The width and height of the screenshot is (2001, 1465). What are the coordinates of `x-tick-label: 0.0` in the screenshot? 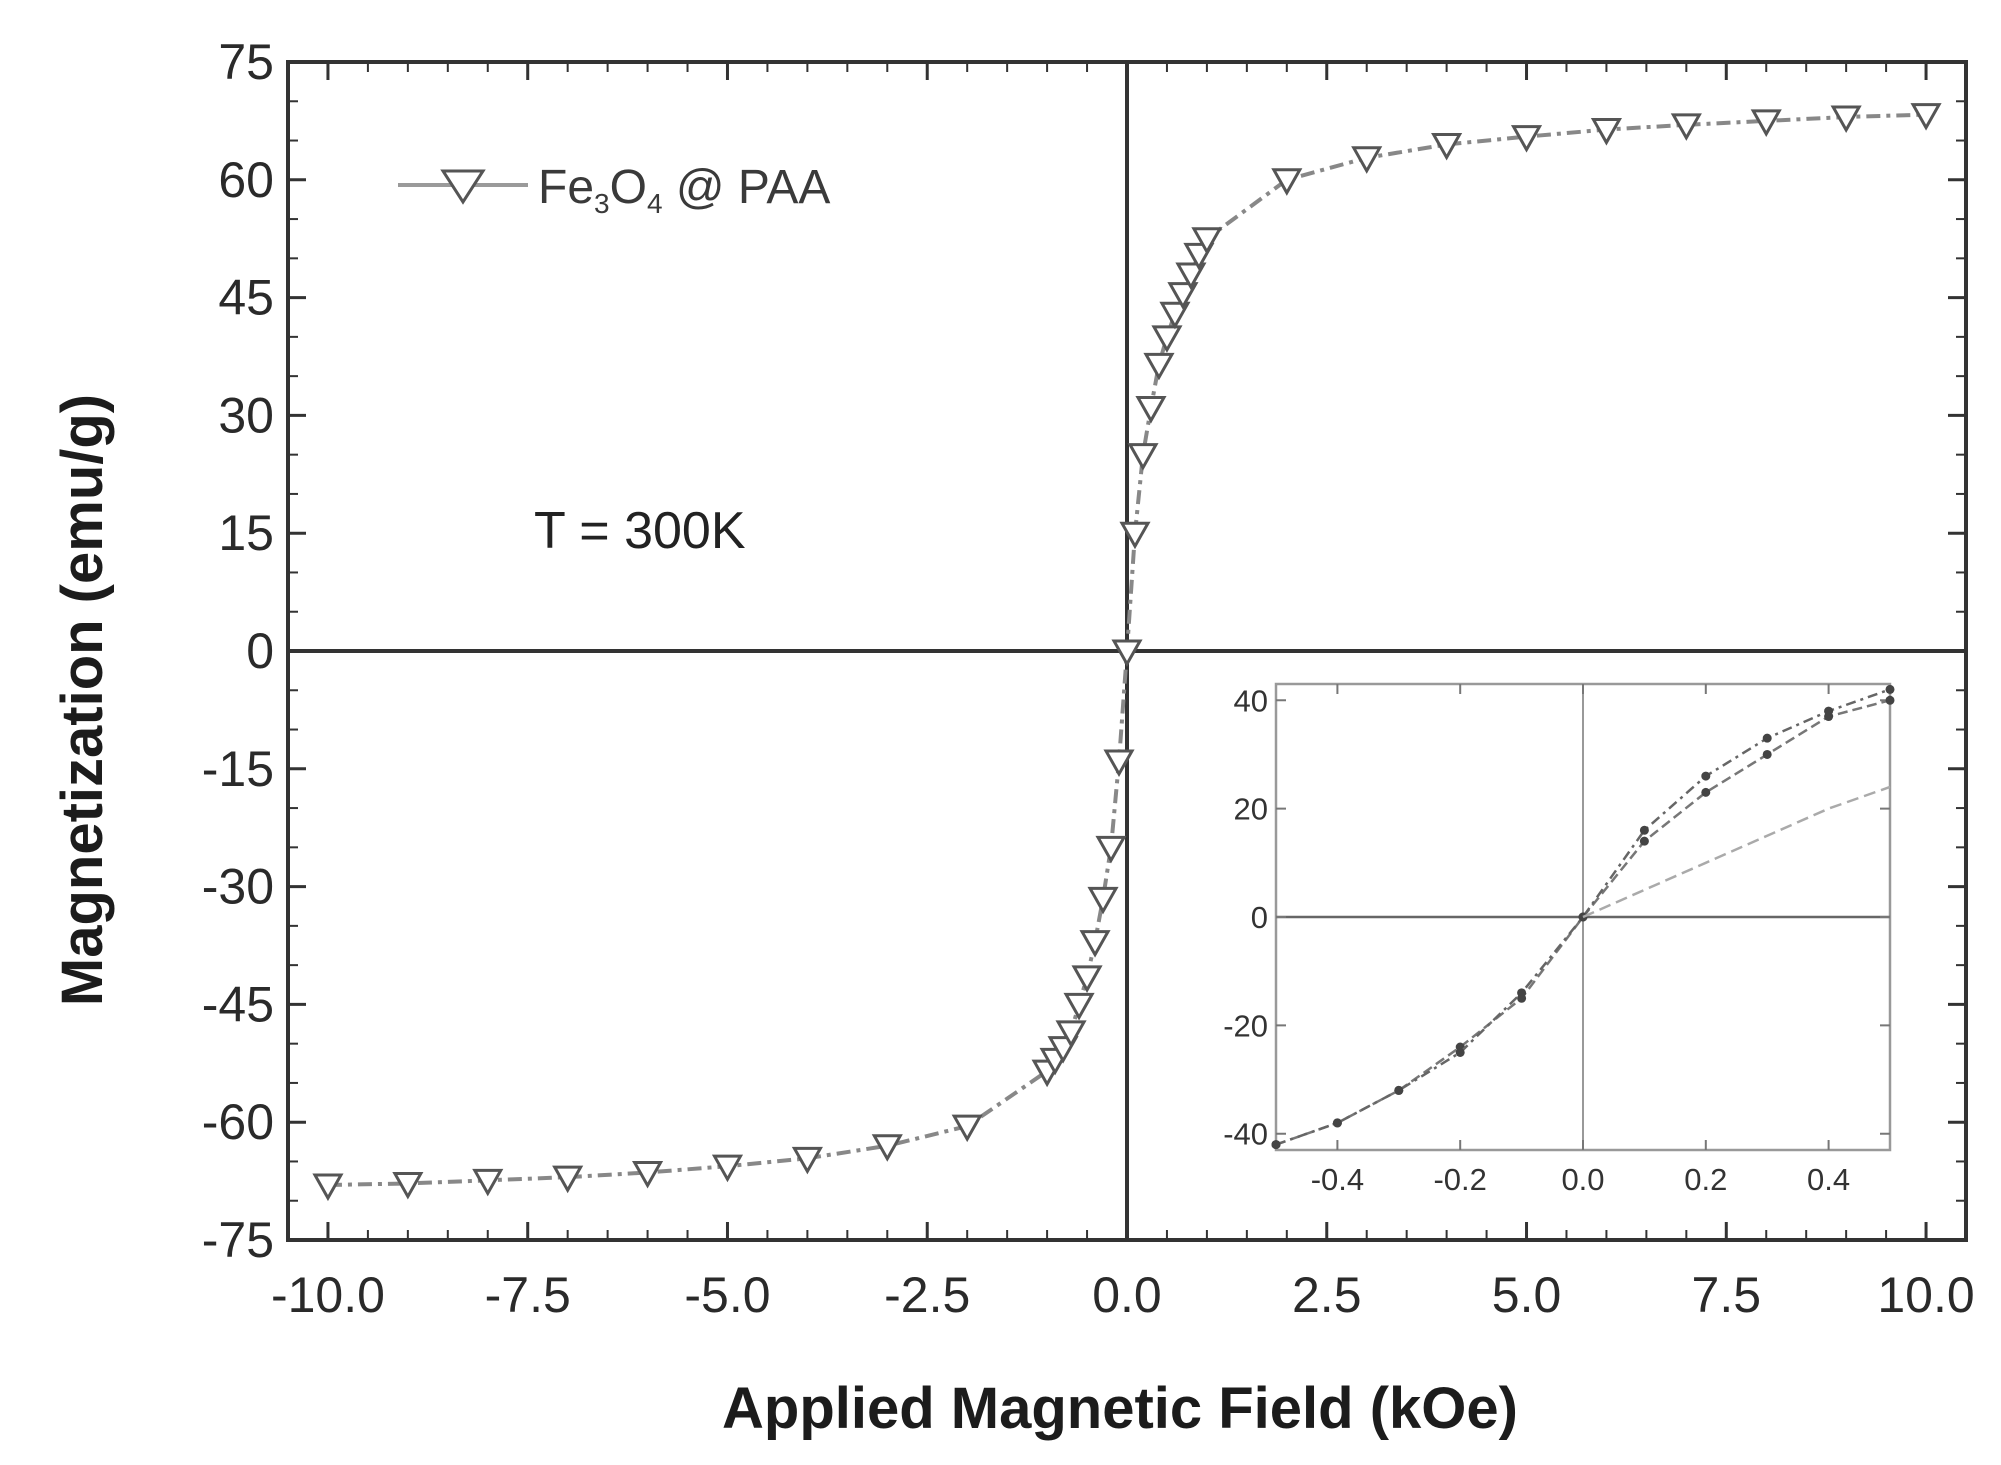 It's located at (1127, 1295).